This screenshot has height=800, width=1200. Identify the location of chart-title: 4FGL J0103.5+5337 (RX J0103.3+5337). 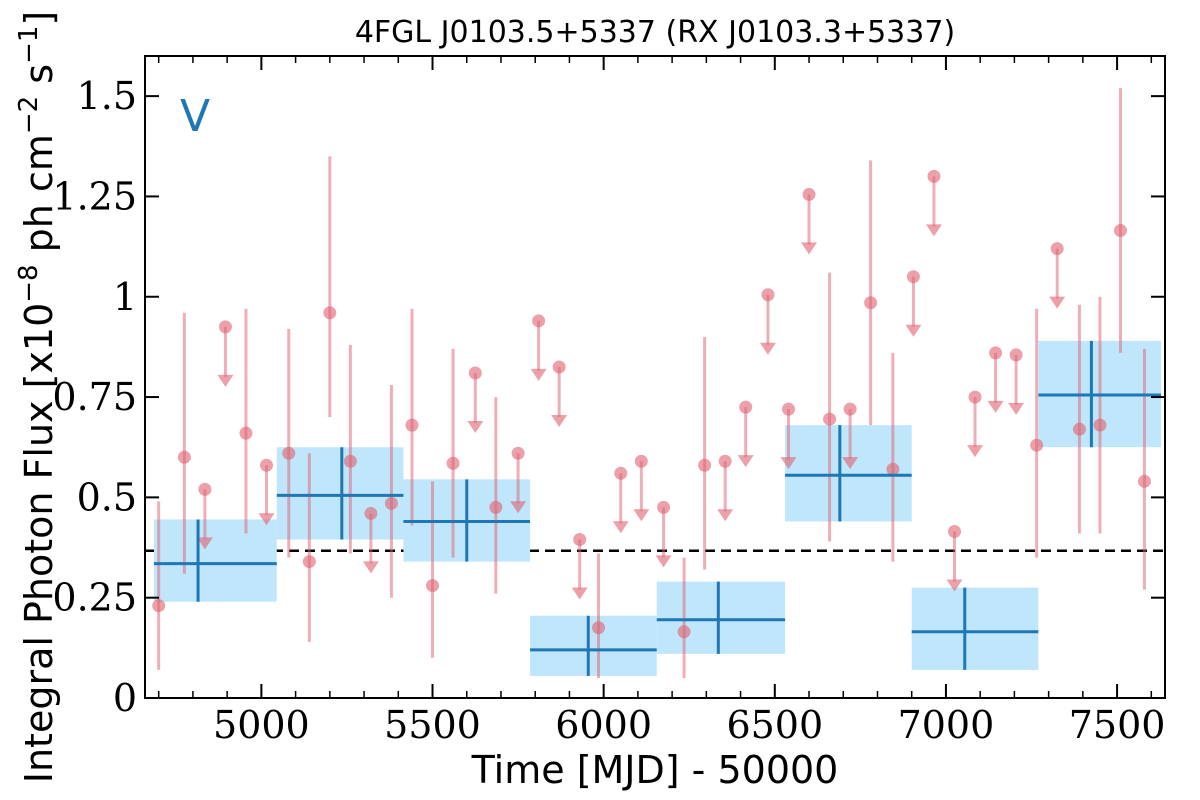
(655, 32).